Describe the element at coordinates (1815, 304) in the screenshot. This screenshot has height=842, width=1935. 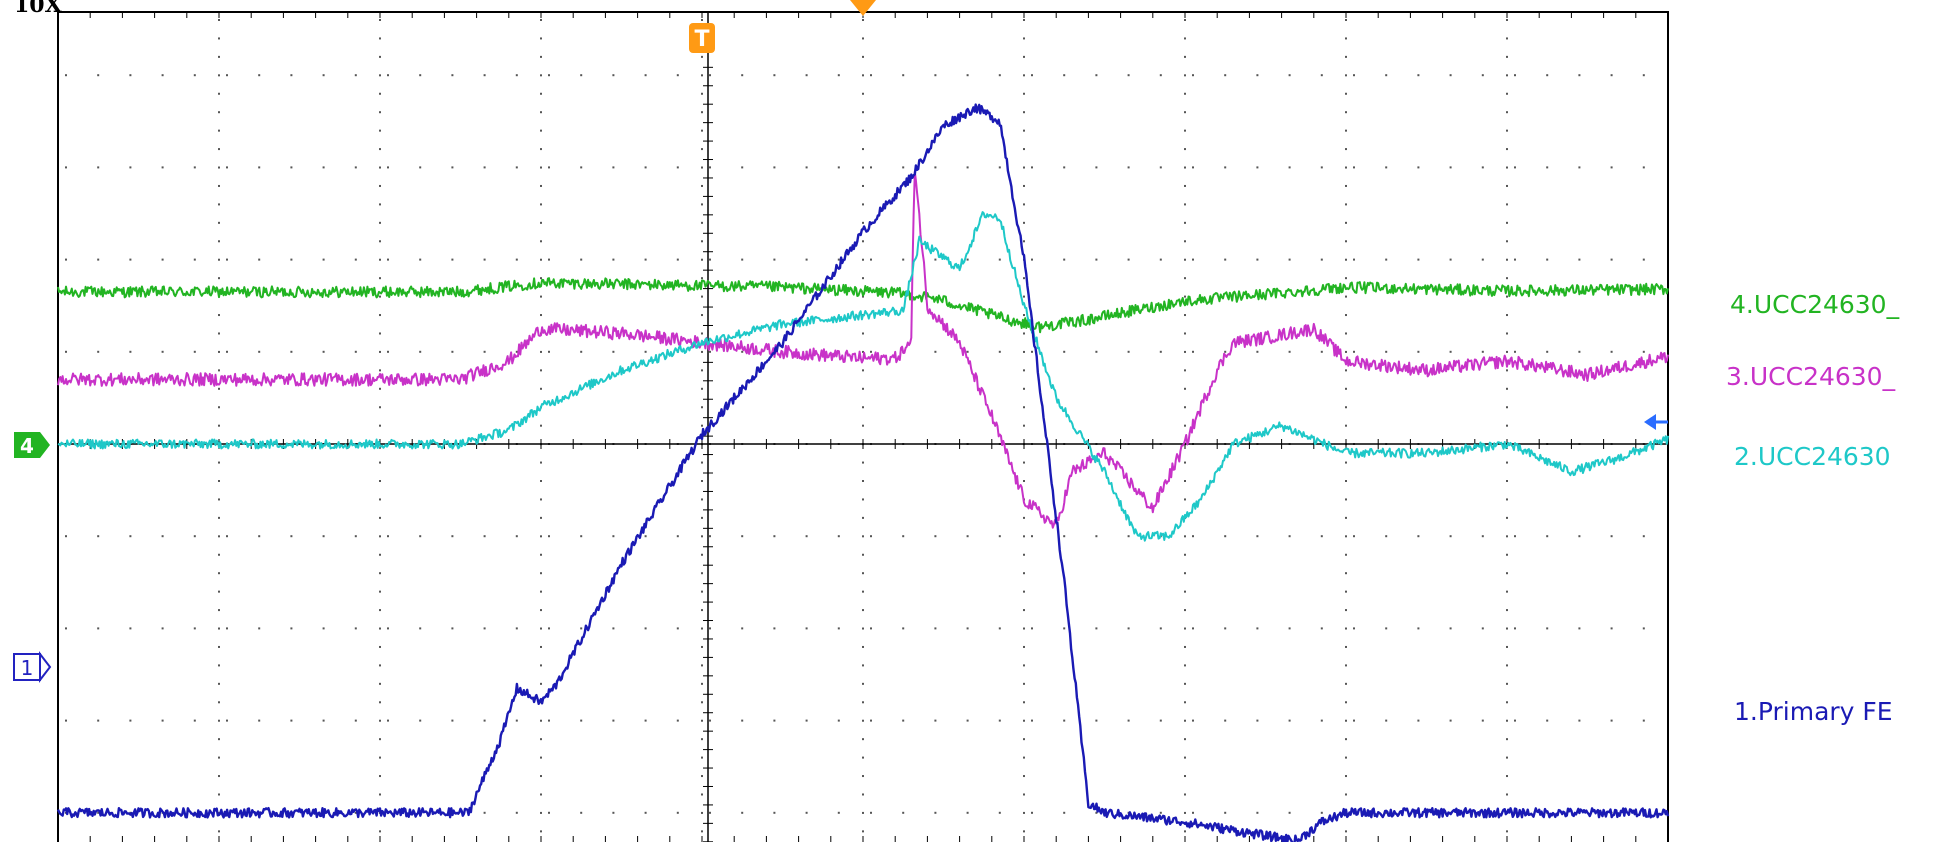
I see `ch4-trace-label: 4.UCC24630_` at that location.